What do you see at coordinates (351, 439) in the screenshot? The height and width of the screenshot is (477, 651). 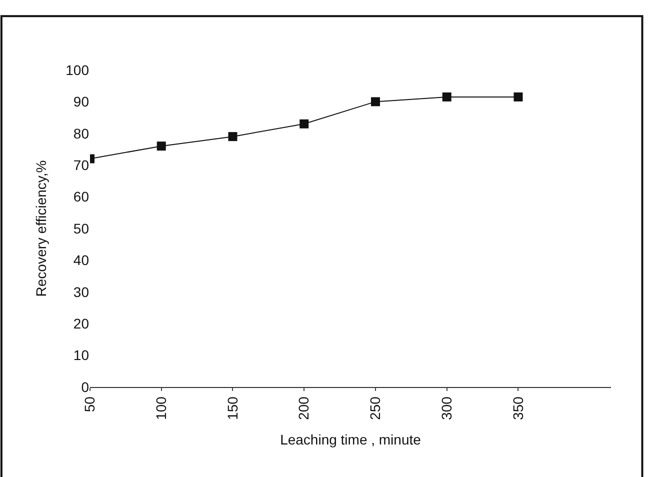 I see `x-axis-title: Leaching time , minute` at bounding box center [351, 439].